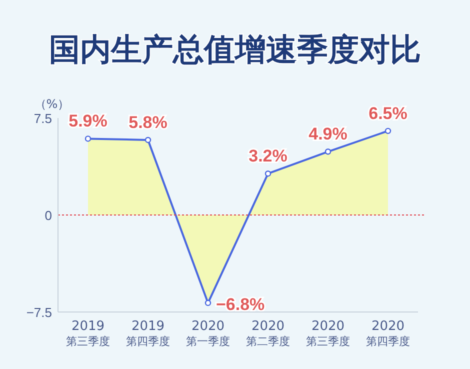 The image size is (470, 369). Describe the element at coordinates (268, 333) in the screenshot. I see `x-tick-label: 2020 第二季度` at that location.